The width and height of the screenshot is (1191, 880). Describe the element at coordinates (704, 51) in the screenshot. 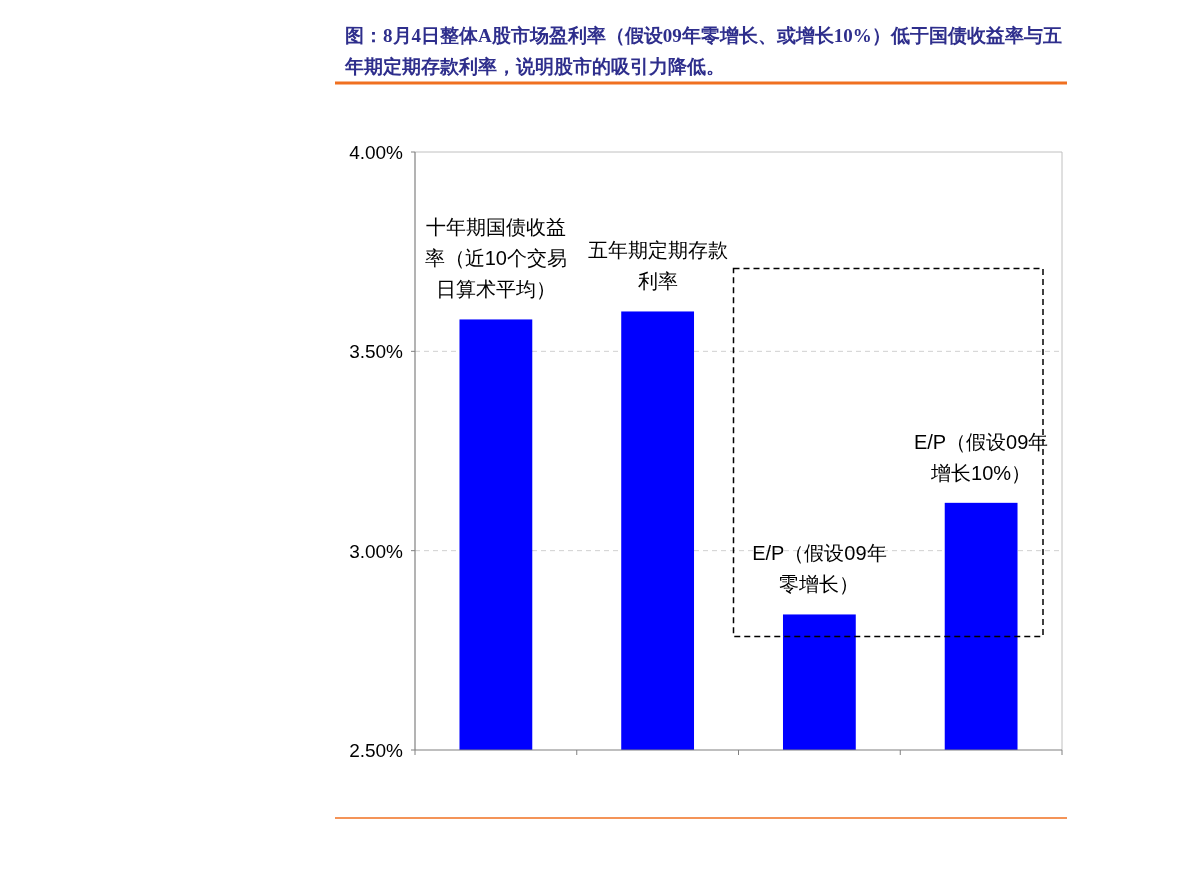

I see `chart-title: 图：8月4日整体A股市场盈利率（假设09年零增长、或增长10%）低于国债收益率与五年期定期存款利率，说明股市的吸引力降低。` at that location.